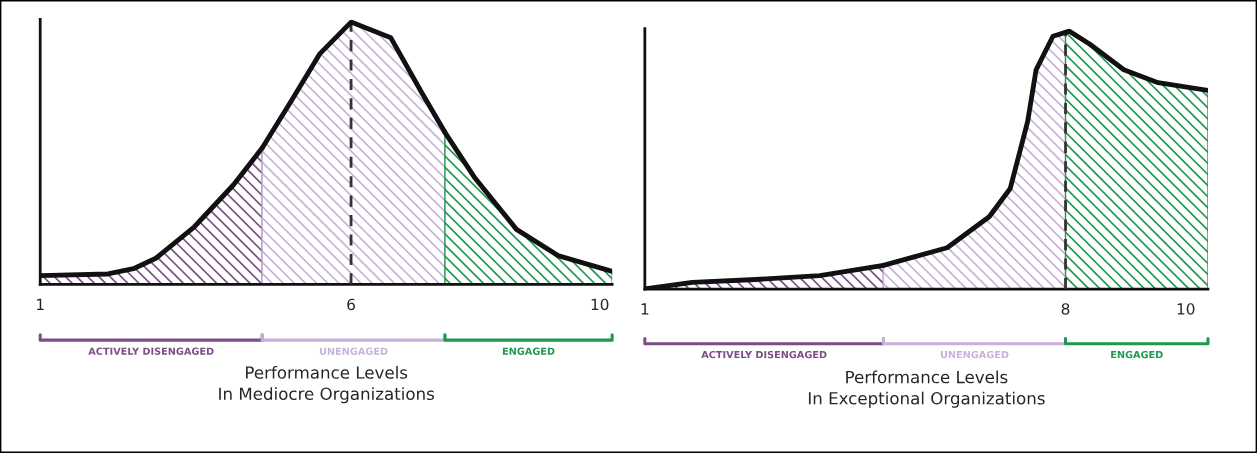 This screenshot has width=1257, height=453. What do you see at coordinates (1065, 309) in the screenshot?
I see `x-tick-label: 8` at bounding box center [1065, 309].